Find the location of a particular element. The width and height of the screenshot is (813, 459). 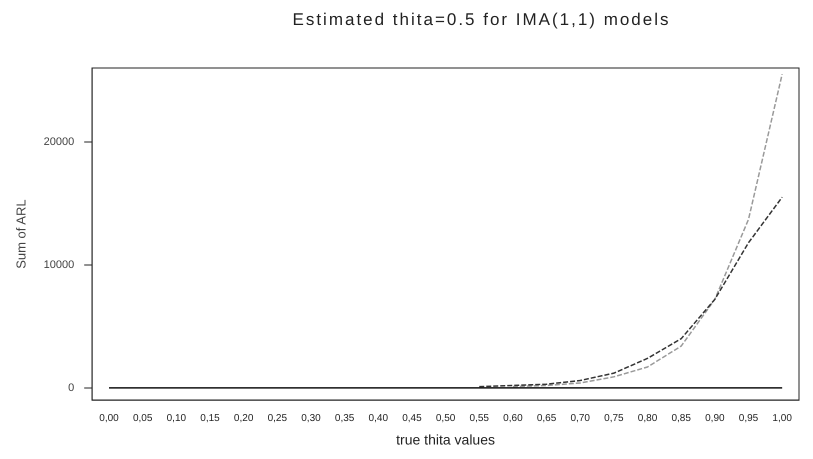

x-tick-label: 0,80 is located at coordinates (648, 418).